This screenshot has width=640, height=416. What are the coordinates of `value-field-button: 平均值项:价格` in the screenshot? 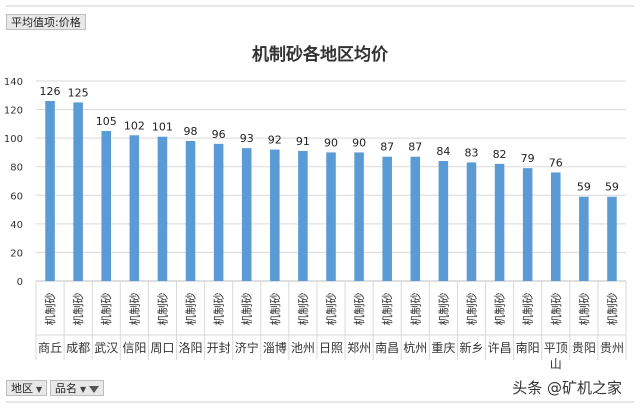 It's located at (46, 22).